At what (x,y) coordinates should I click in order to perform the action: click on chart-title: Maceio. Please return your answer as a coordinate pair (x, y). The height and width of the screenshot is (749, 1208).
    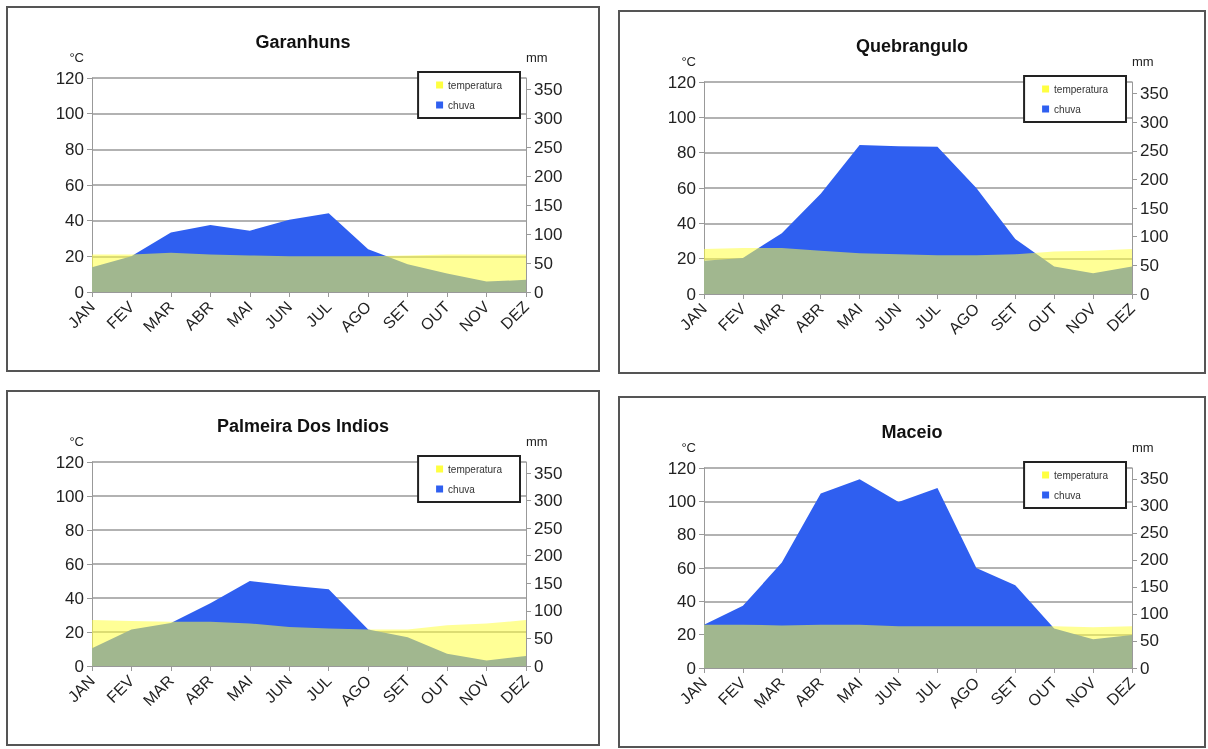
    Looking at the image, I should click on (912, 432).